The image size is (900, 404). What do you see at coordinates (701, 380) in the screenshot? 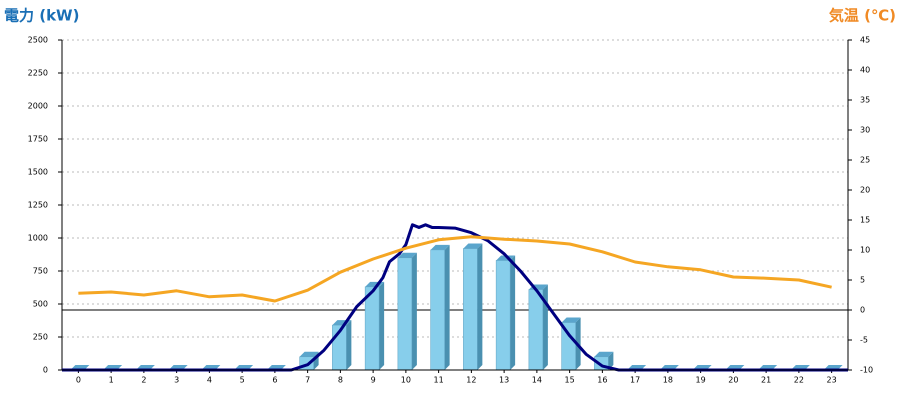
I see `x-tick-label: 19` at bounding box center [701, 380].